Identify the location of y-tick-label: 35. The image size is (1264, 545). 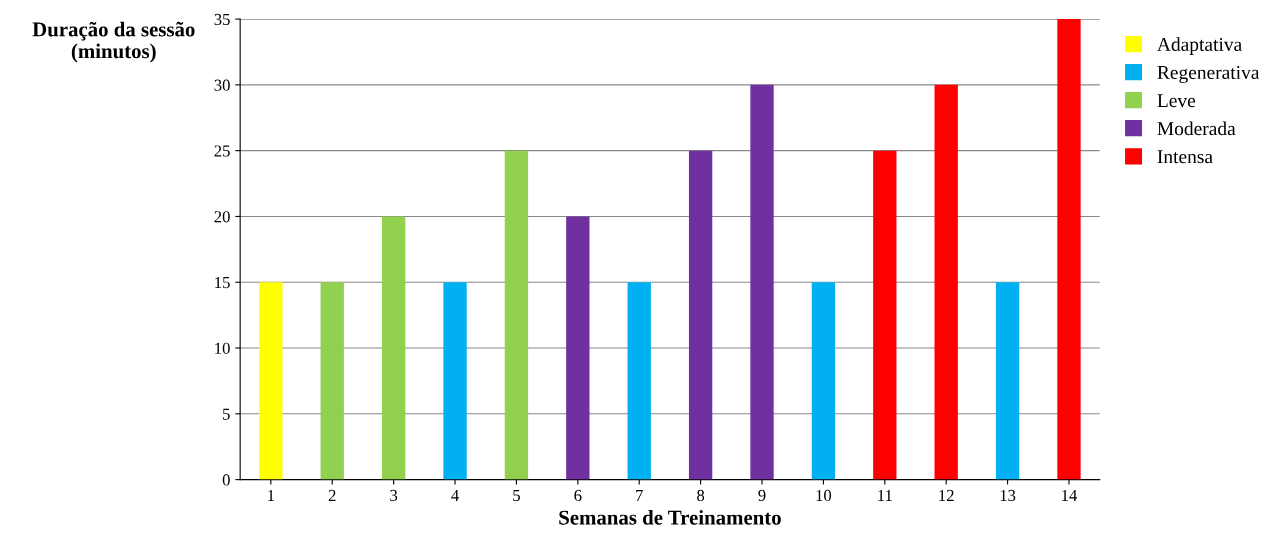
(222, 19).